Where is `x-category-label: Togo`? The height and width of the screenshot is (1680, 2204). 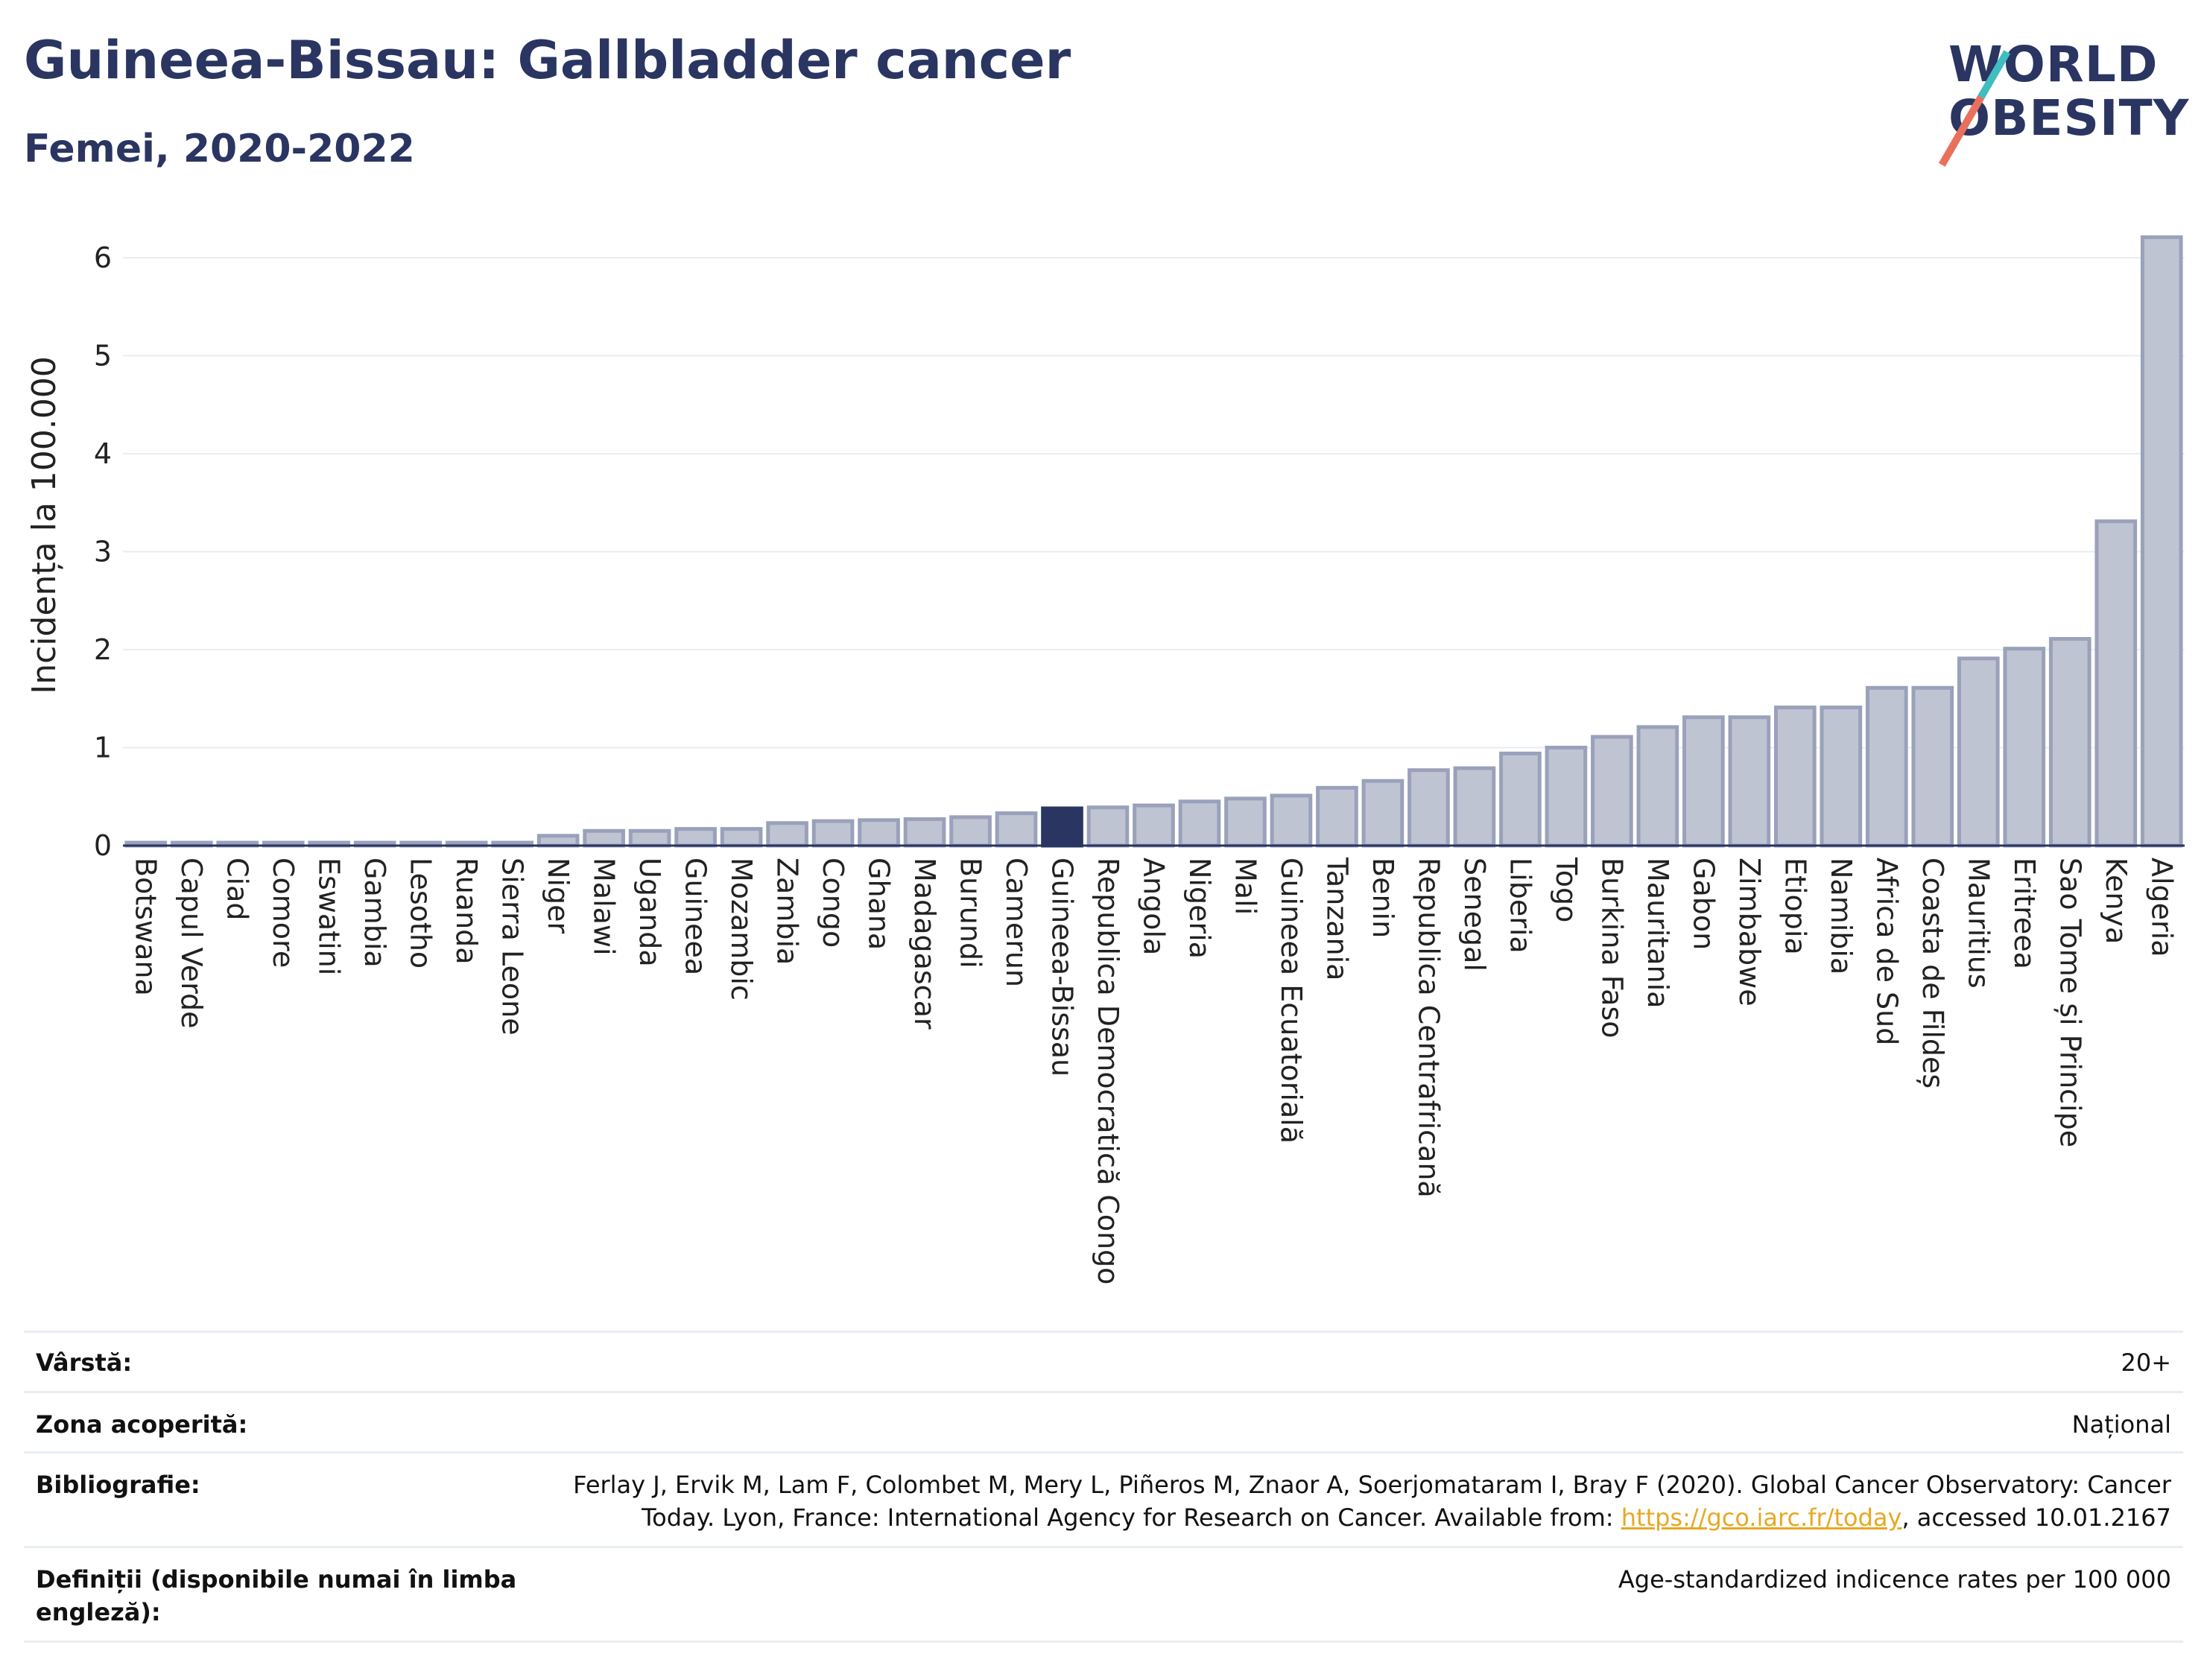
x-category-label: Togo is located at coordinates (1566, 889).